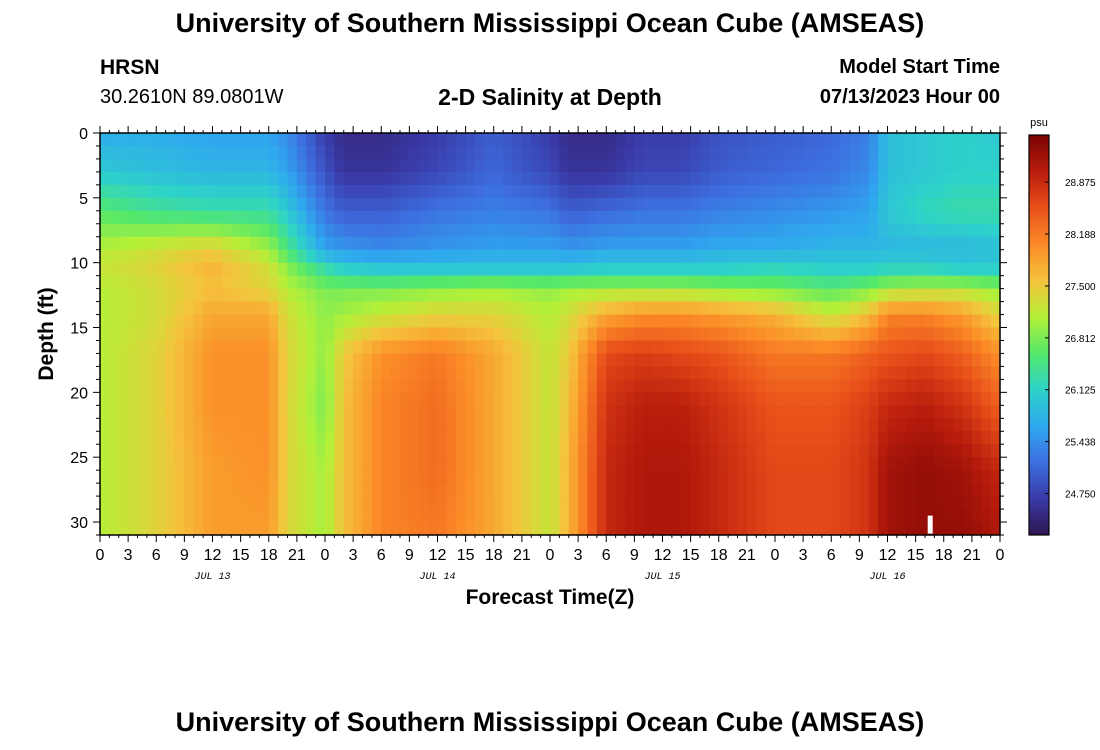  What do you see at coordinates (606, 555) in the screenshot?
I see `x-tick-label: 6` at bounding box center [606, 555].